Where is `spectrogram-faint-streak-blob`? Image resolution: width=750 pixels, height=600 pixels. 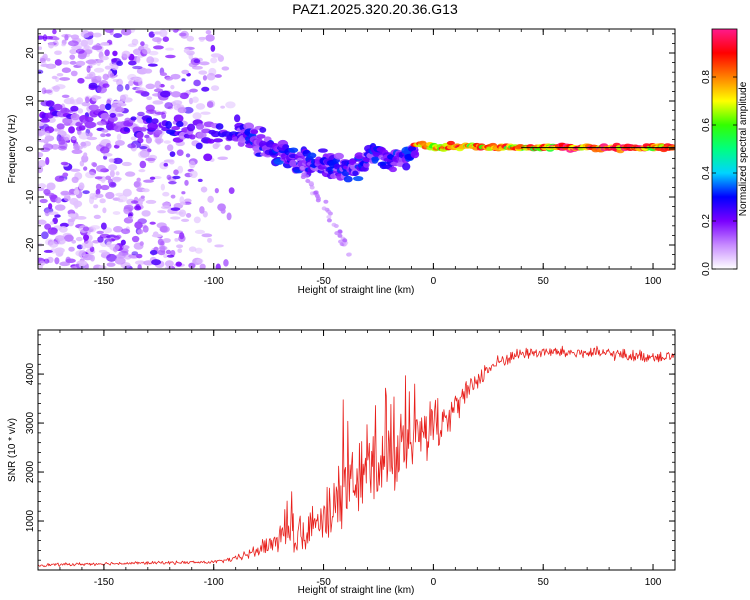 spectrogram-faint-streak-blob is located at coordinates (326, 201).